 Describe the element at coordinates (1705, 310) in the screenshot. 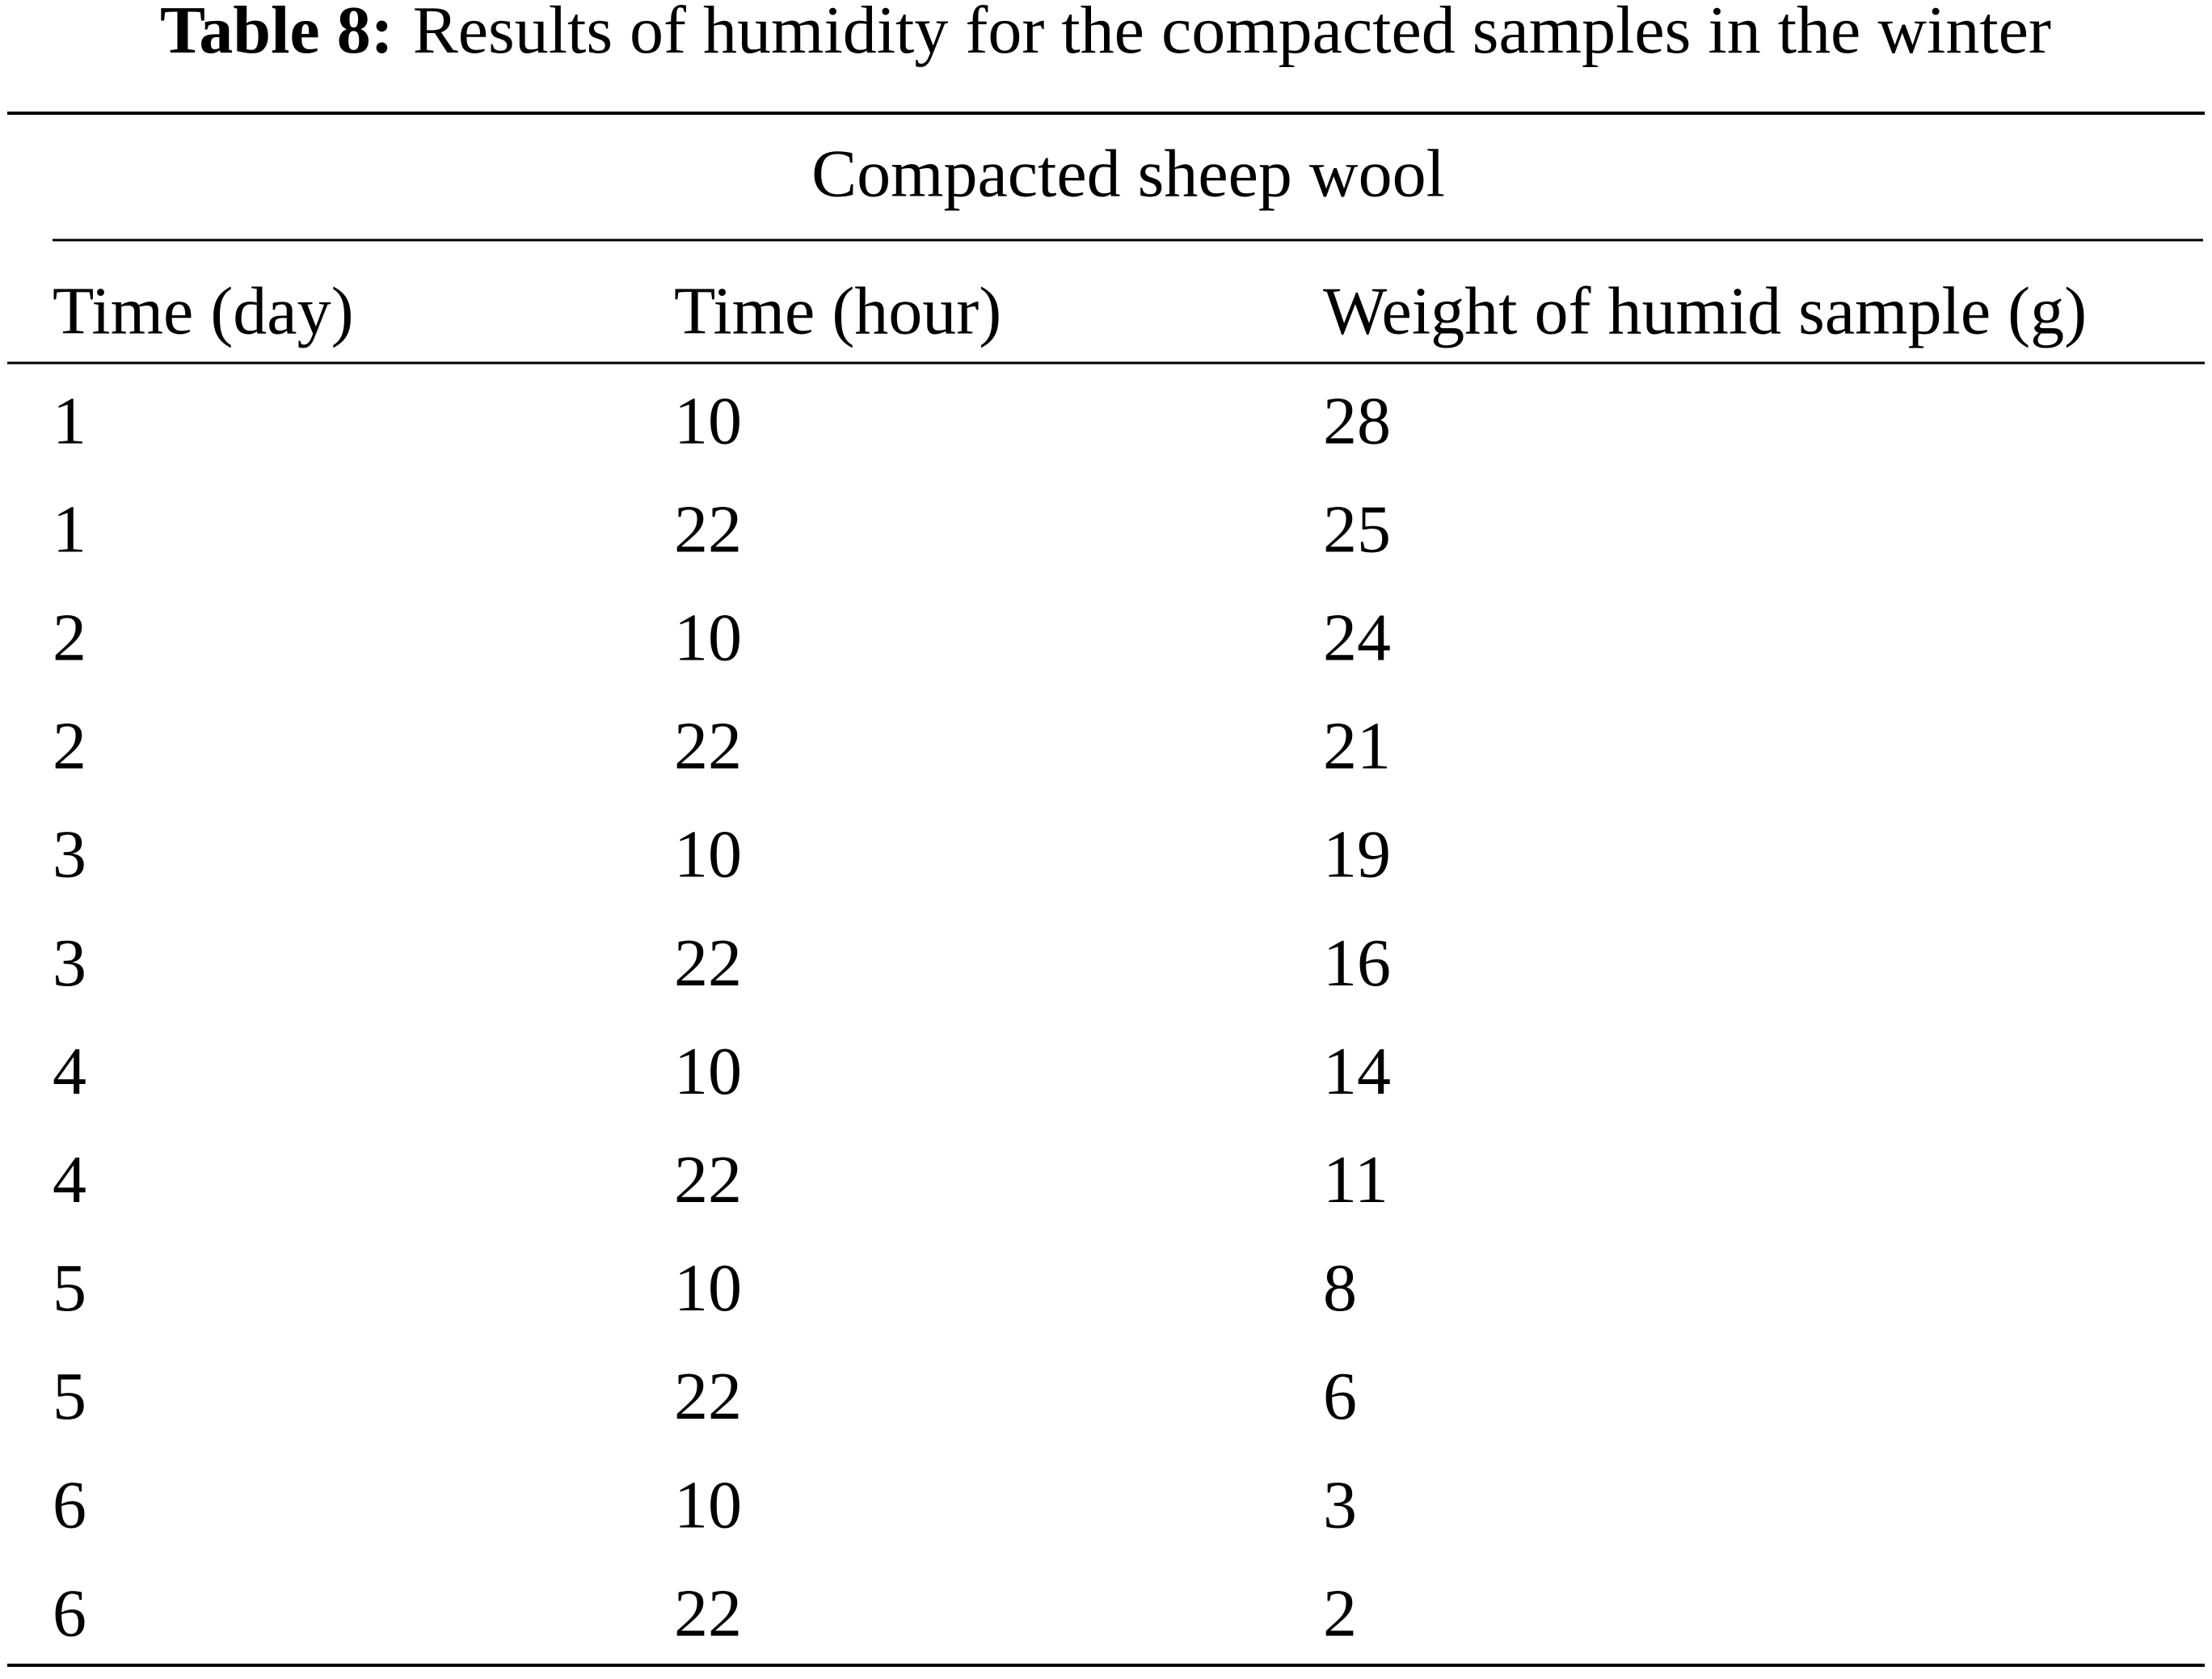

I see `column-header: Weight of humid sample (g)` at that location.